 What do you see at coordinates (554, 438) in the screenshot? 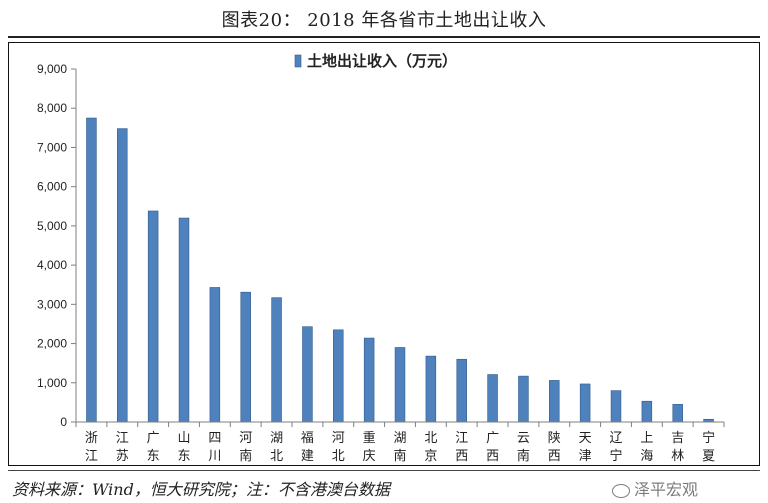
I see `x-category-label: 陕` at bounding box center [554, 438].